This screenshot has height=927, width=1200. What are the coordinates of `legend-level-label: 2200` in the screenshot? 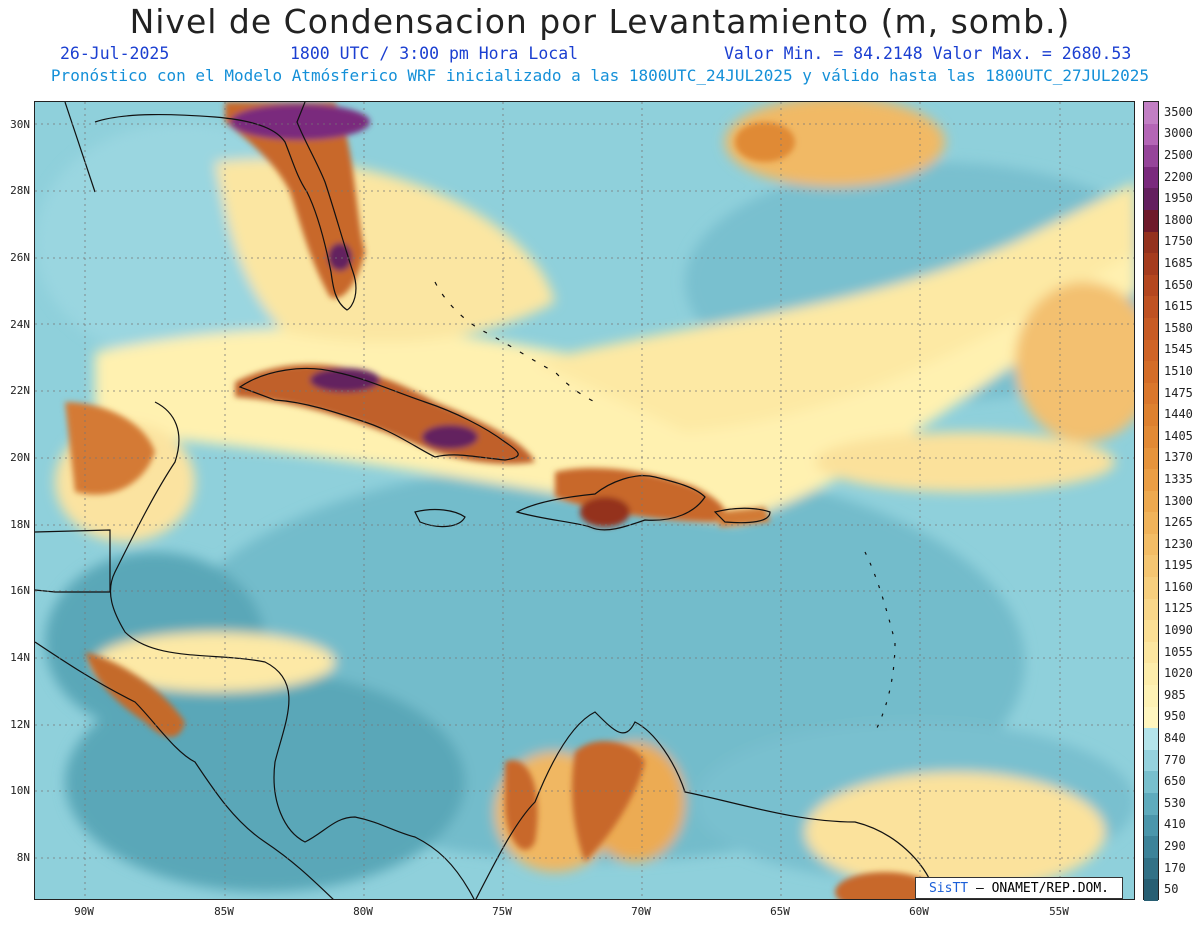 It's located at (1178, 176).